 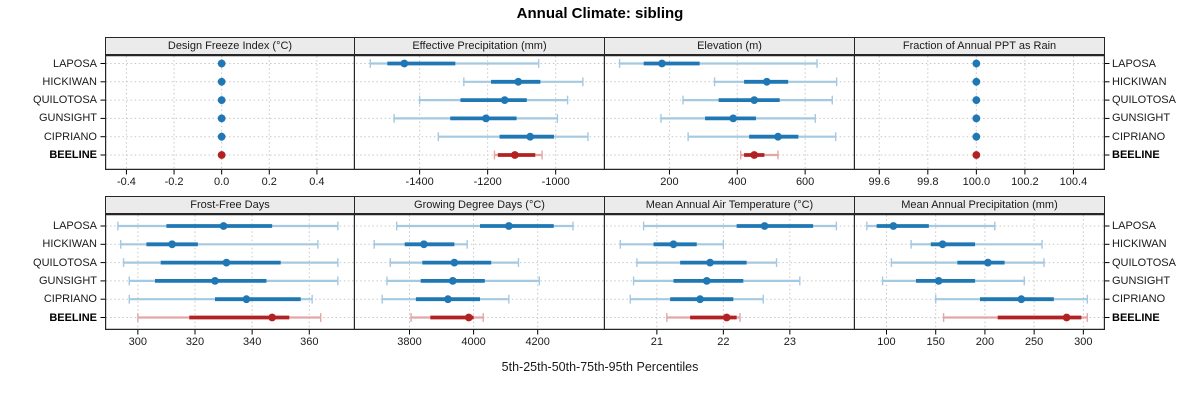 What do you see at coordinates (555, 182) in the screenshot?
I see `axis-tick-label: -1000` at bounding box center [555, 182].